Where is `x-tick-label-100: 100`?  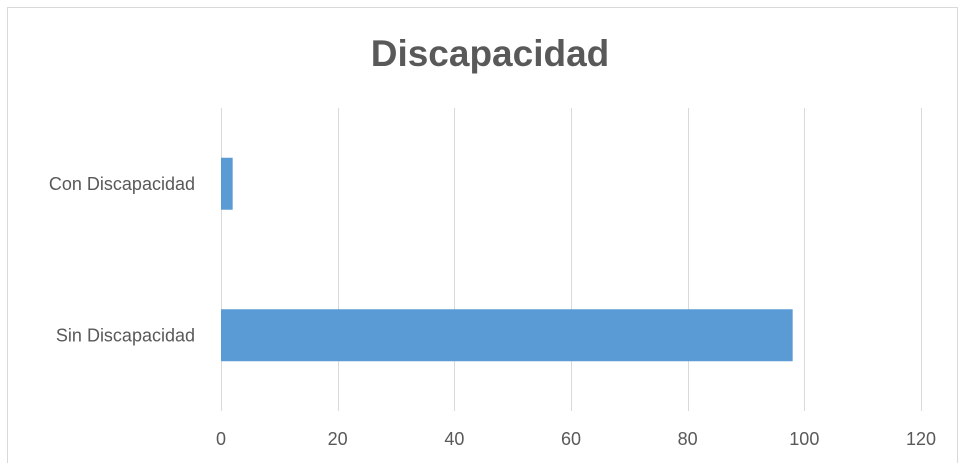
x-tick-label-100: 100 is located at coordinates (804, 439).